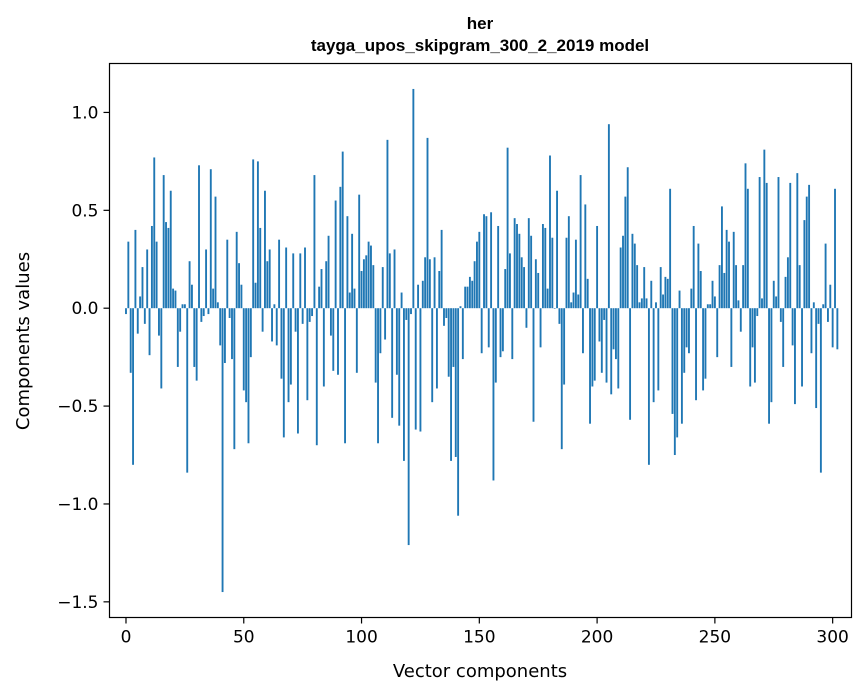  Describe the element at coordinates (126, 638) in the screenshot. I see `x-tick-label: 0` at that location.